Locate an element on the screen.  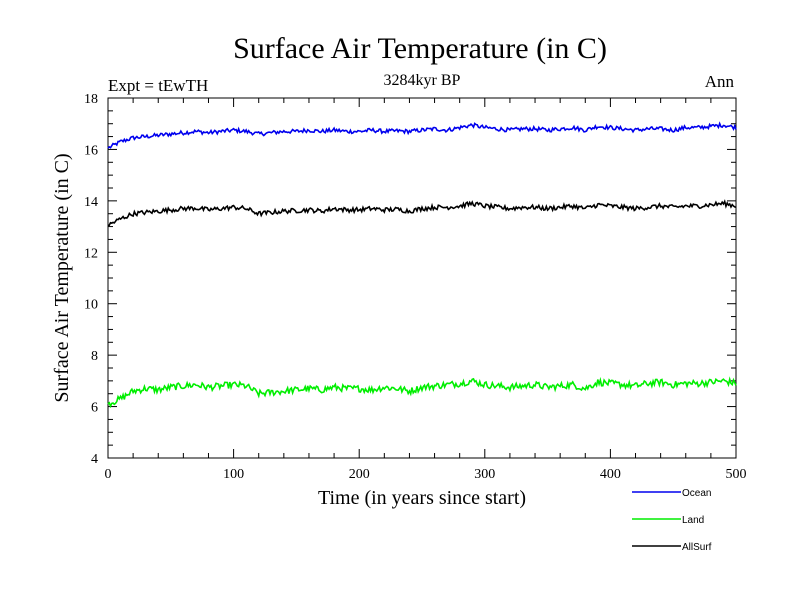
x-tick-label: 500 is located at coordinates (736, 474).